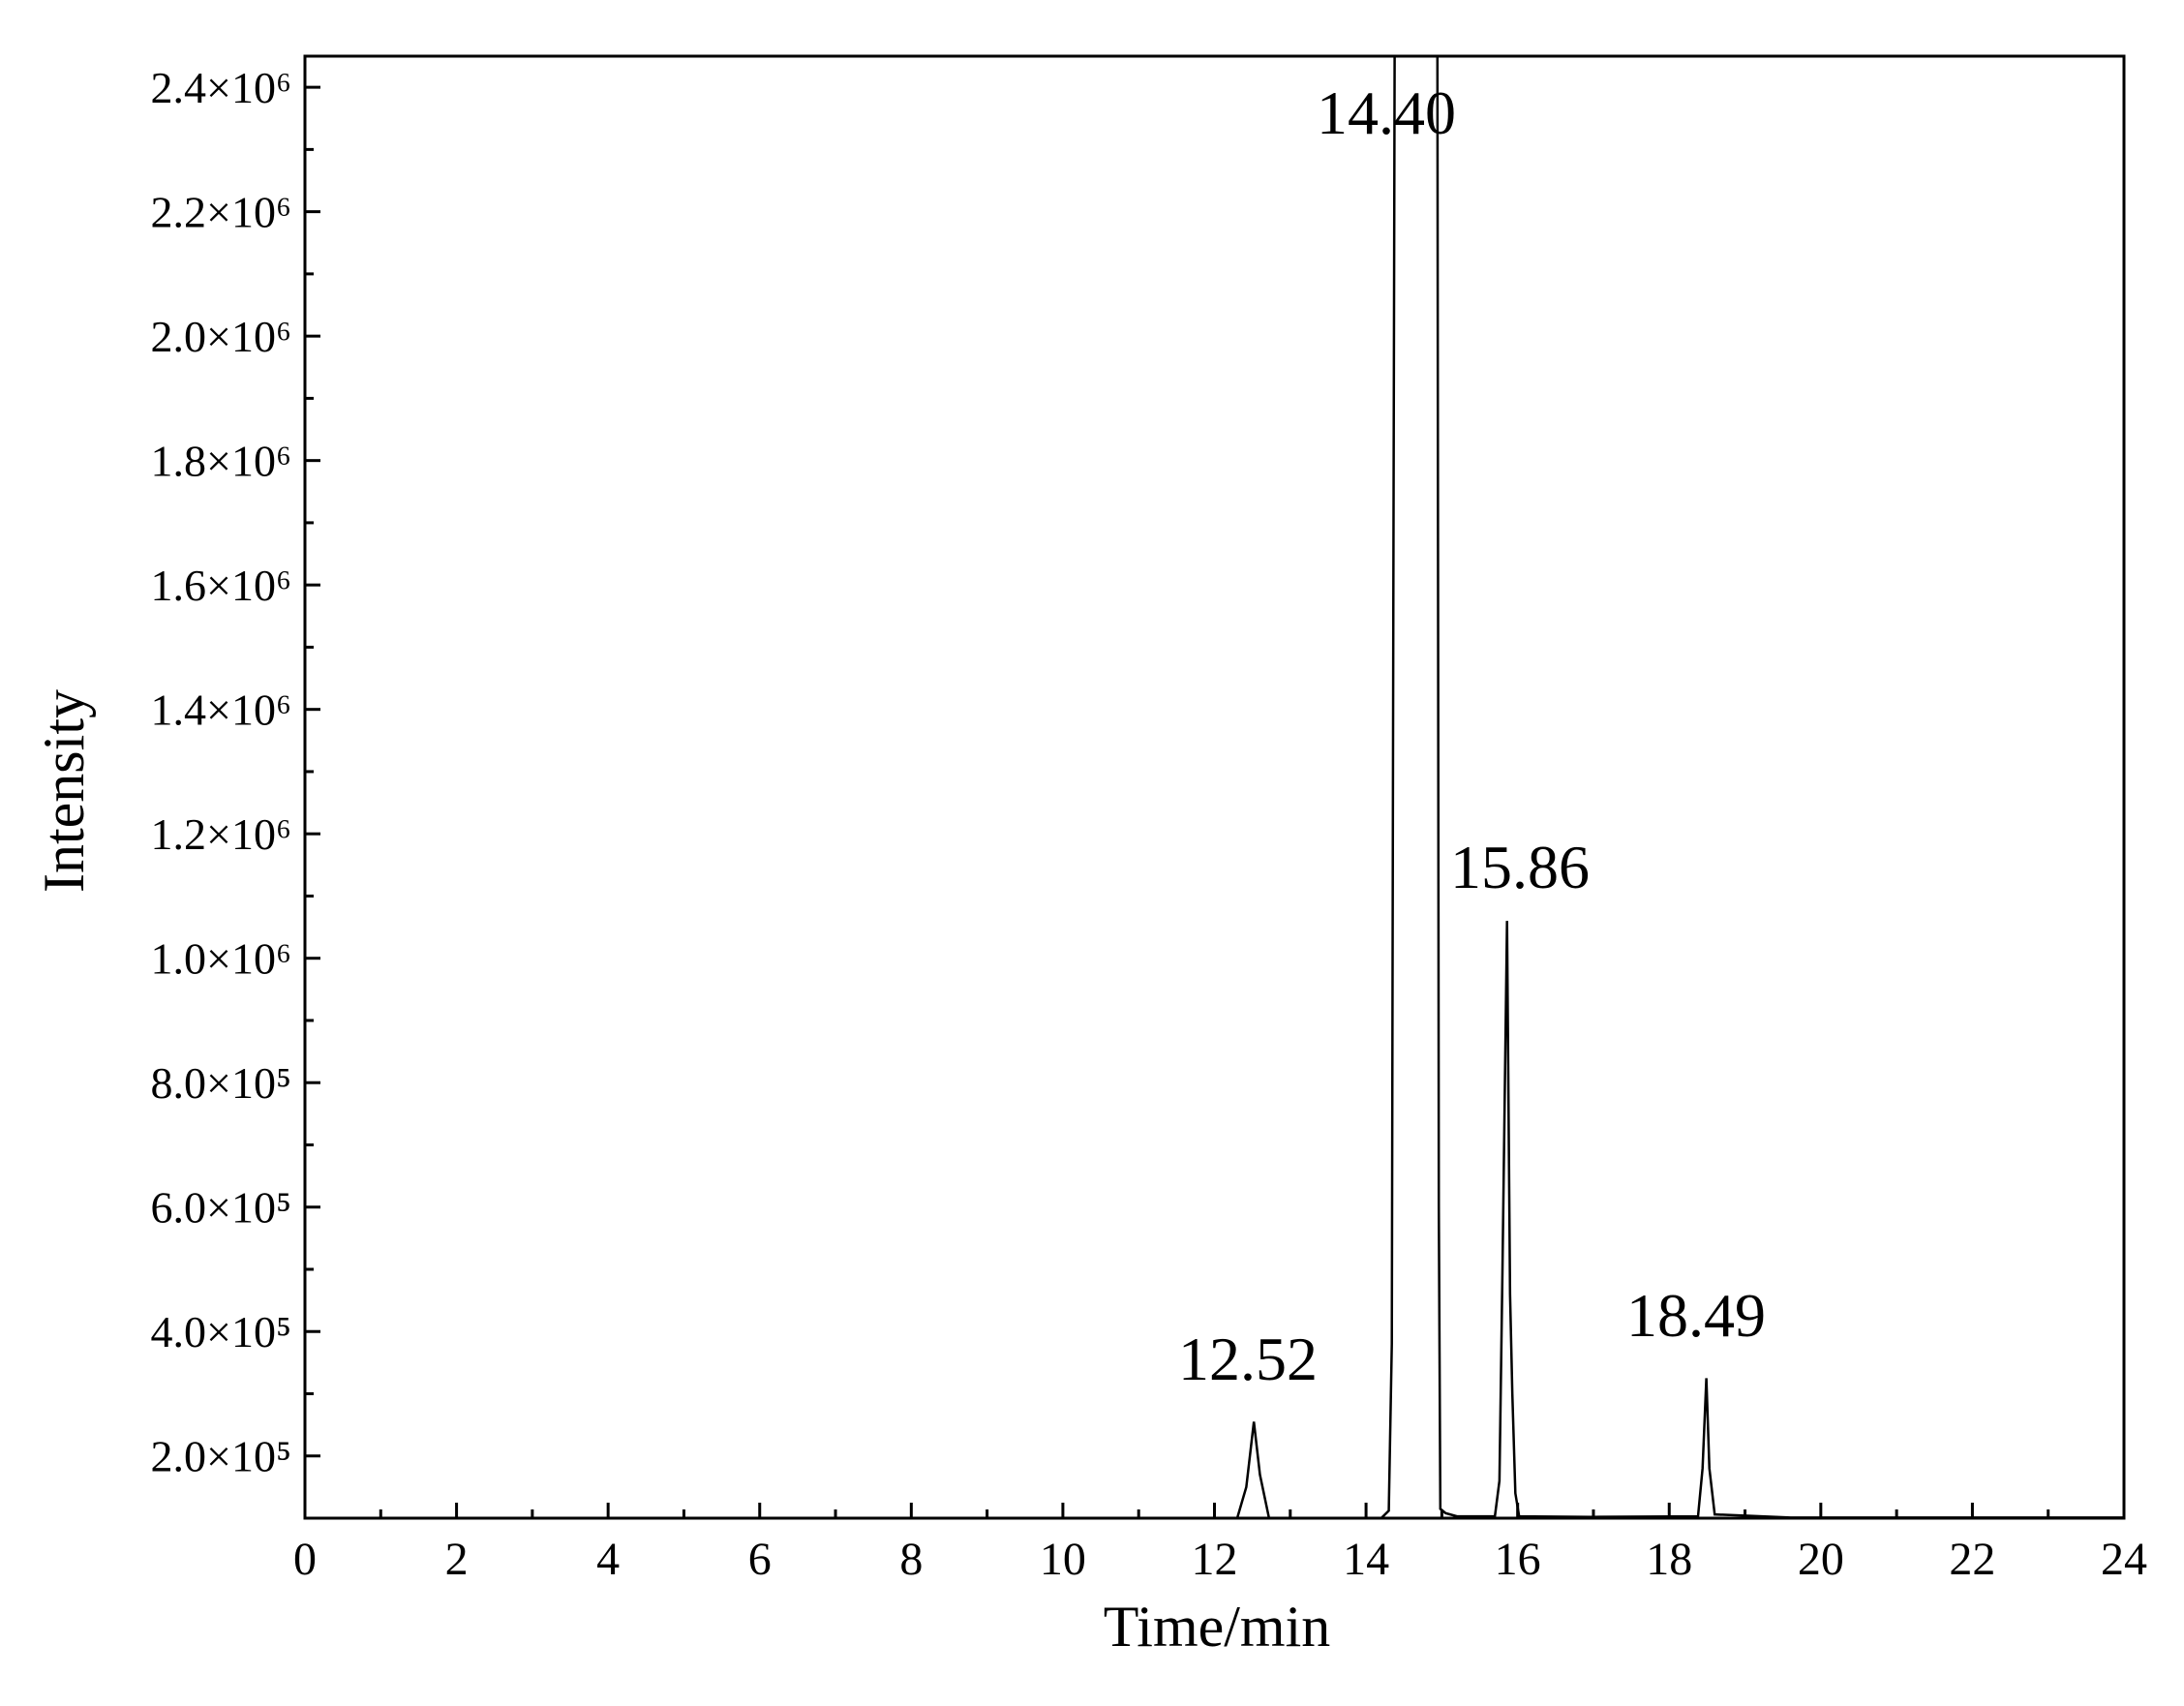 The height and width of the screenshot is (1706, 2184). I want to click on y-tick-label: 1.6×10⁶, so click(221, 585).